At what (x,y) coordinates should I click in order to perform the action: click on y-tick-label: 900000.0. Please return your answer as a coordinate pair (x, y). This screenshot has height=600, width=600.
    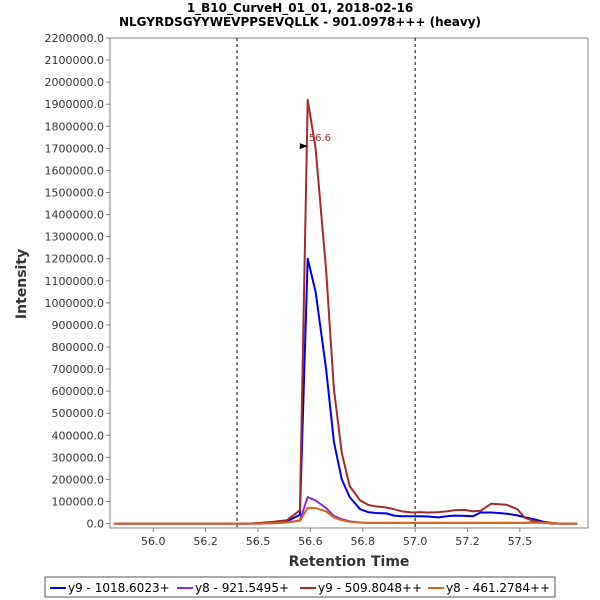
    Looking at the image, I should click on (78, 325).